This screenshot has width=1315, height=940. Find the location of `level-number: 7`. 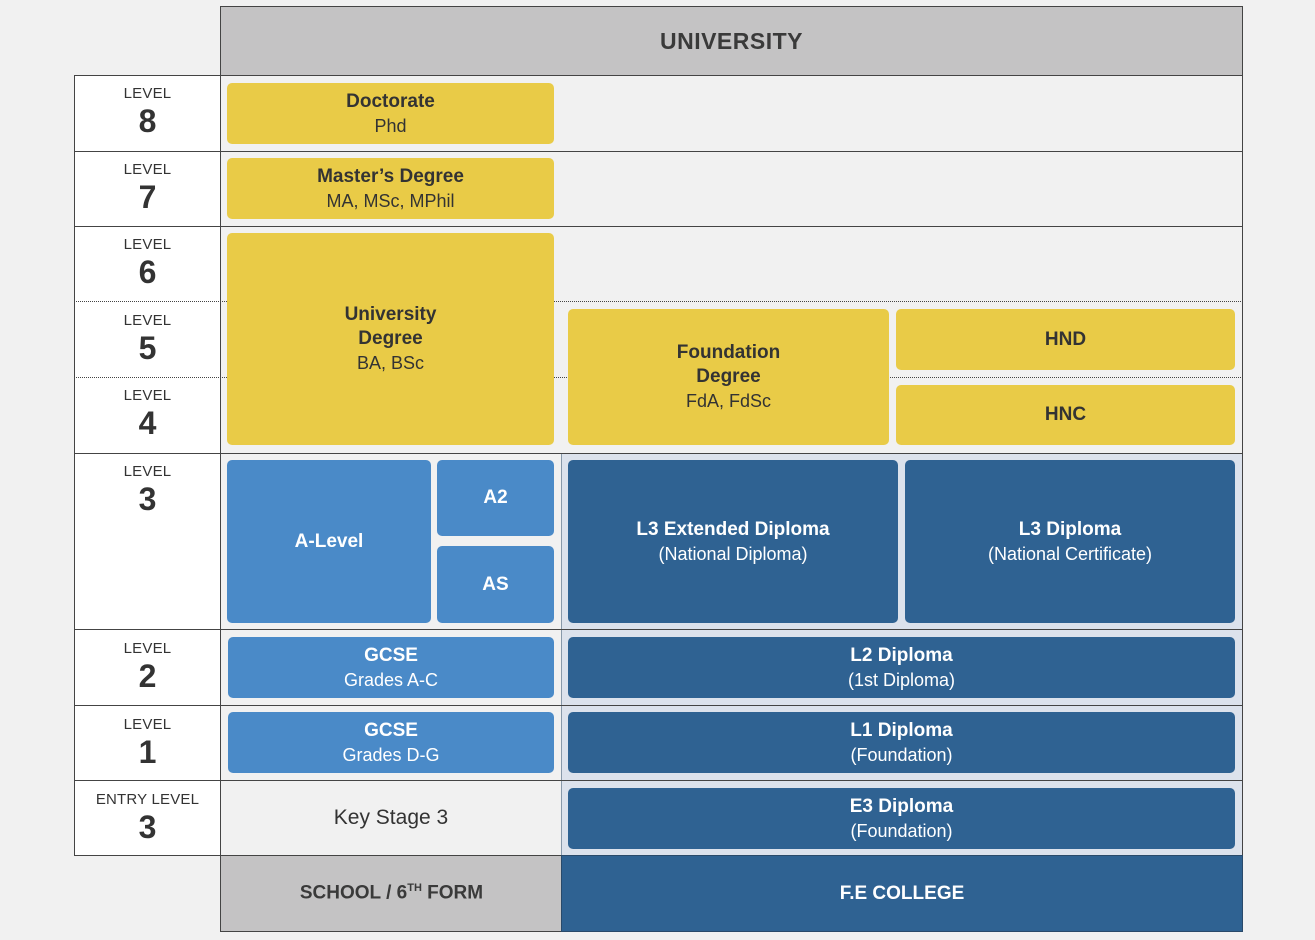

level-number: 7 is located at coordinates (147, 197).